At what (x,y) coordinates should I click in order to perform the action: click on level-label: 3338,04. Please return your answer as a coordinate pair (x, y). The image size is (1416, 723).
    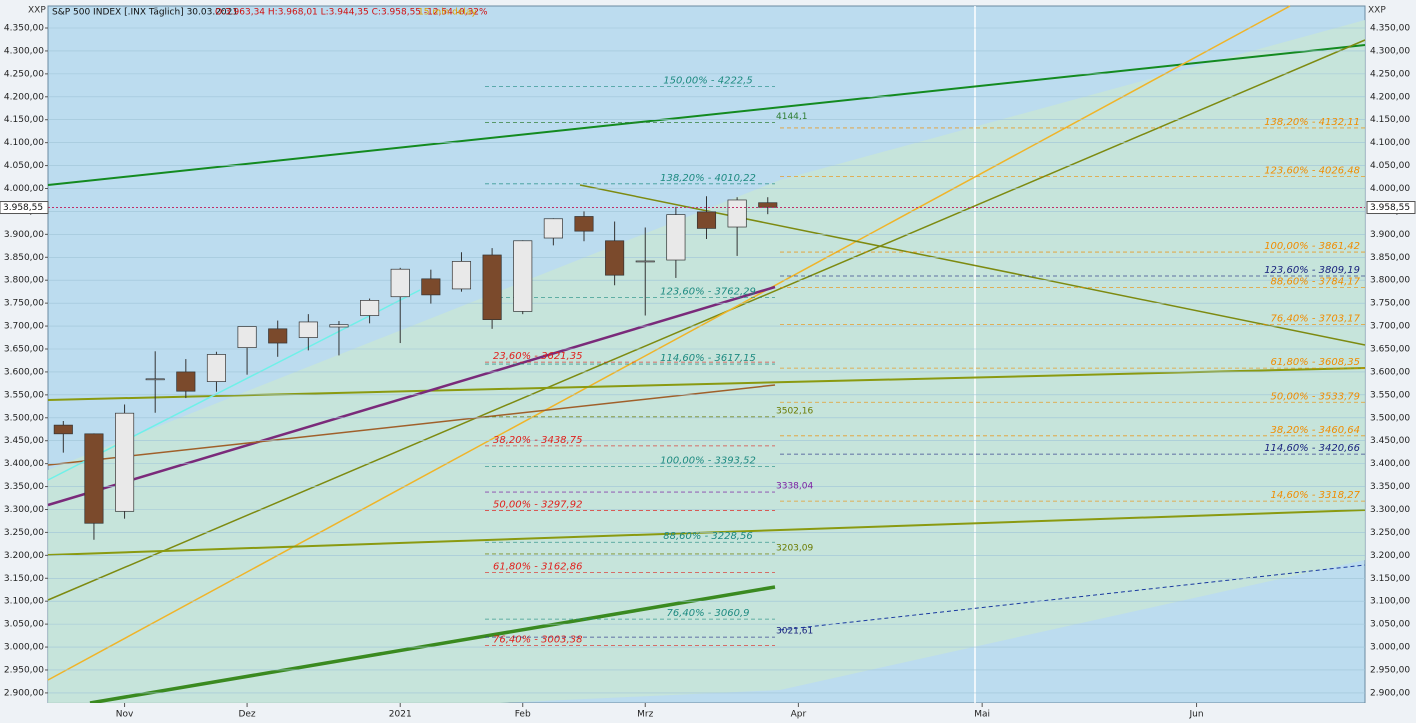
    Looking at the image, I should click on (794, 487).